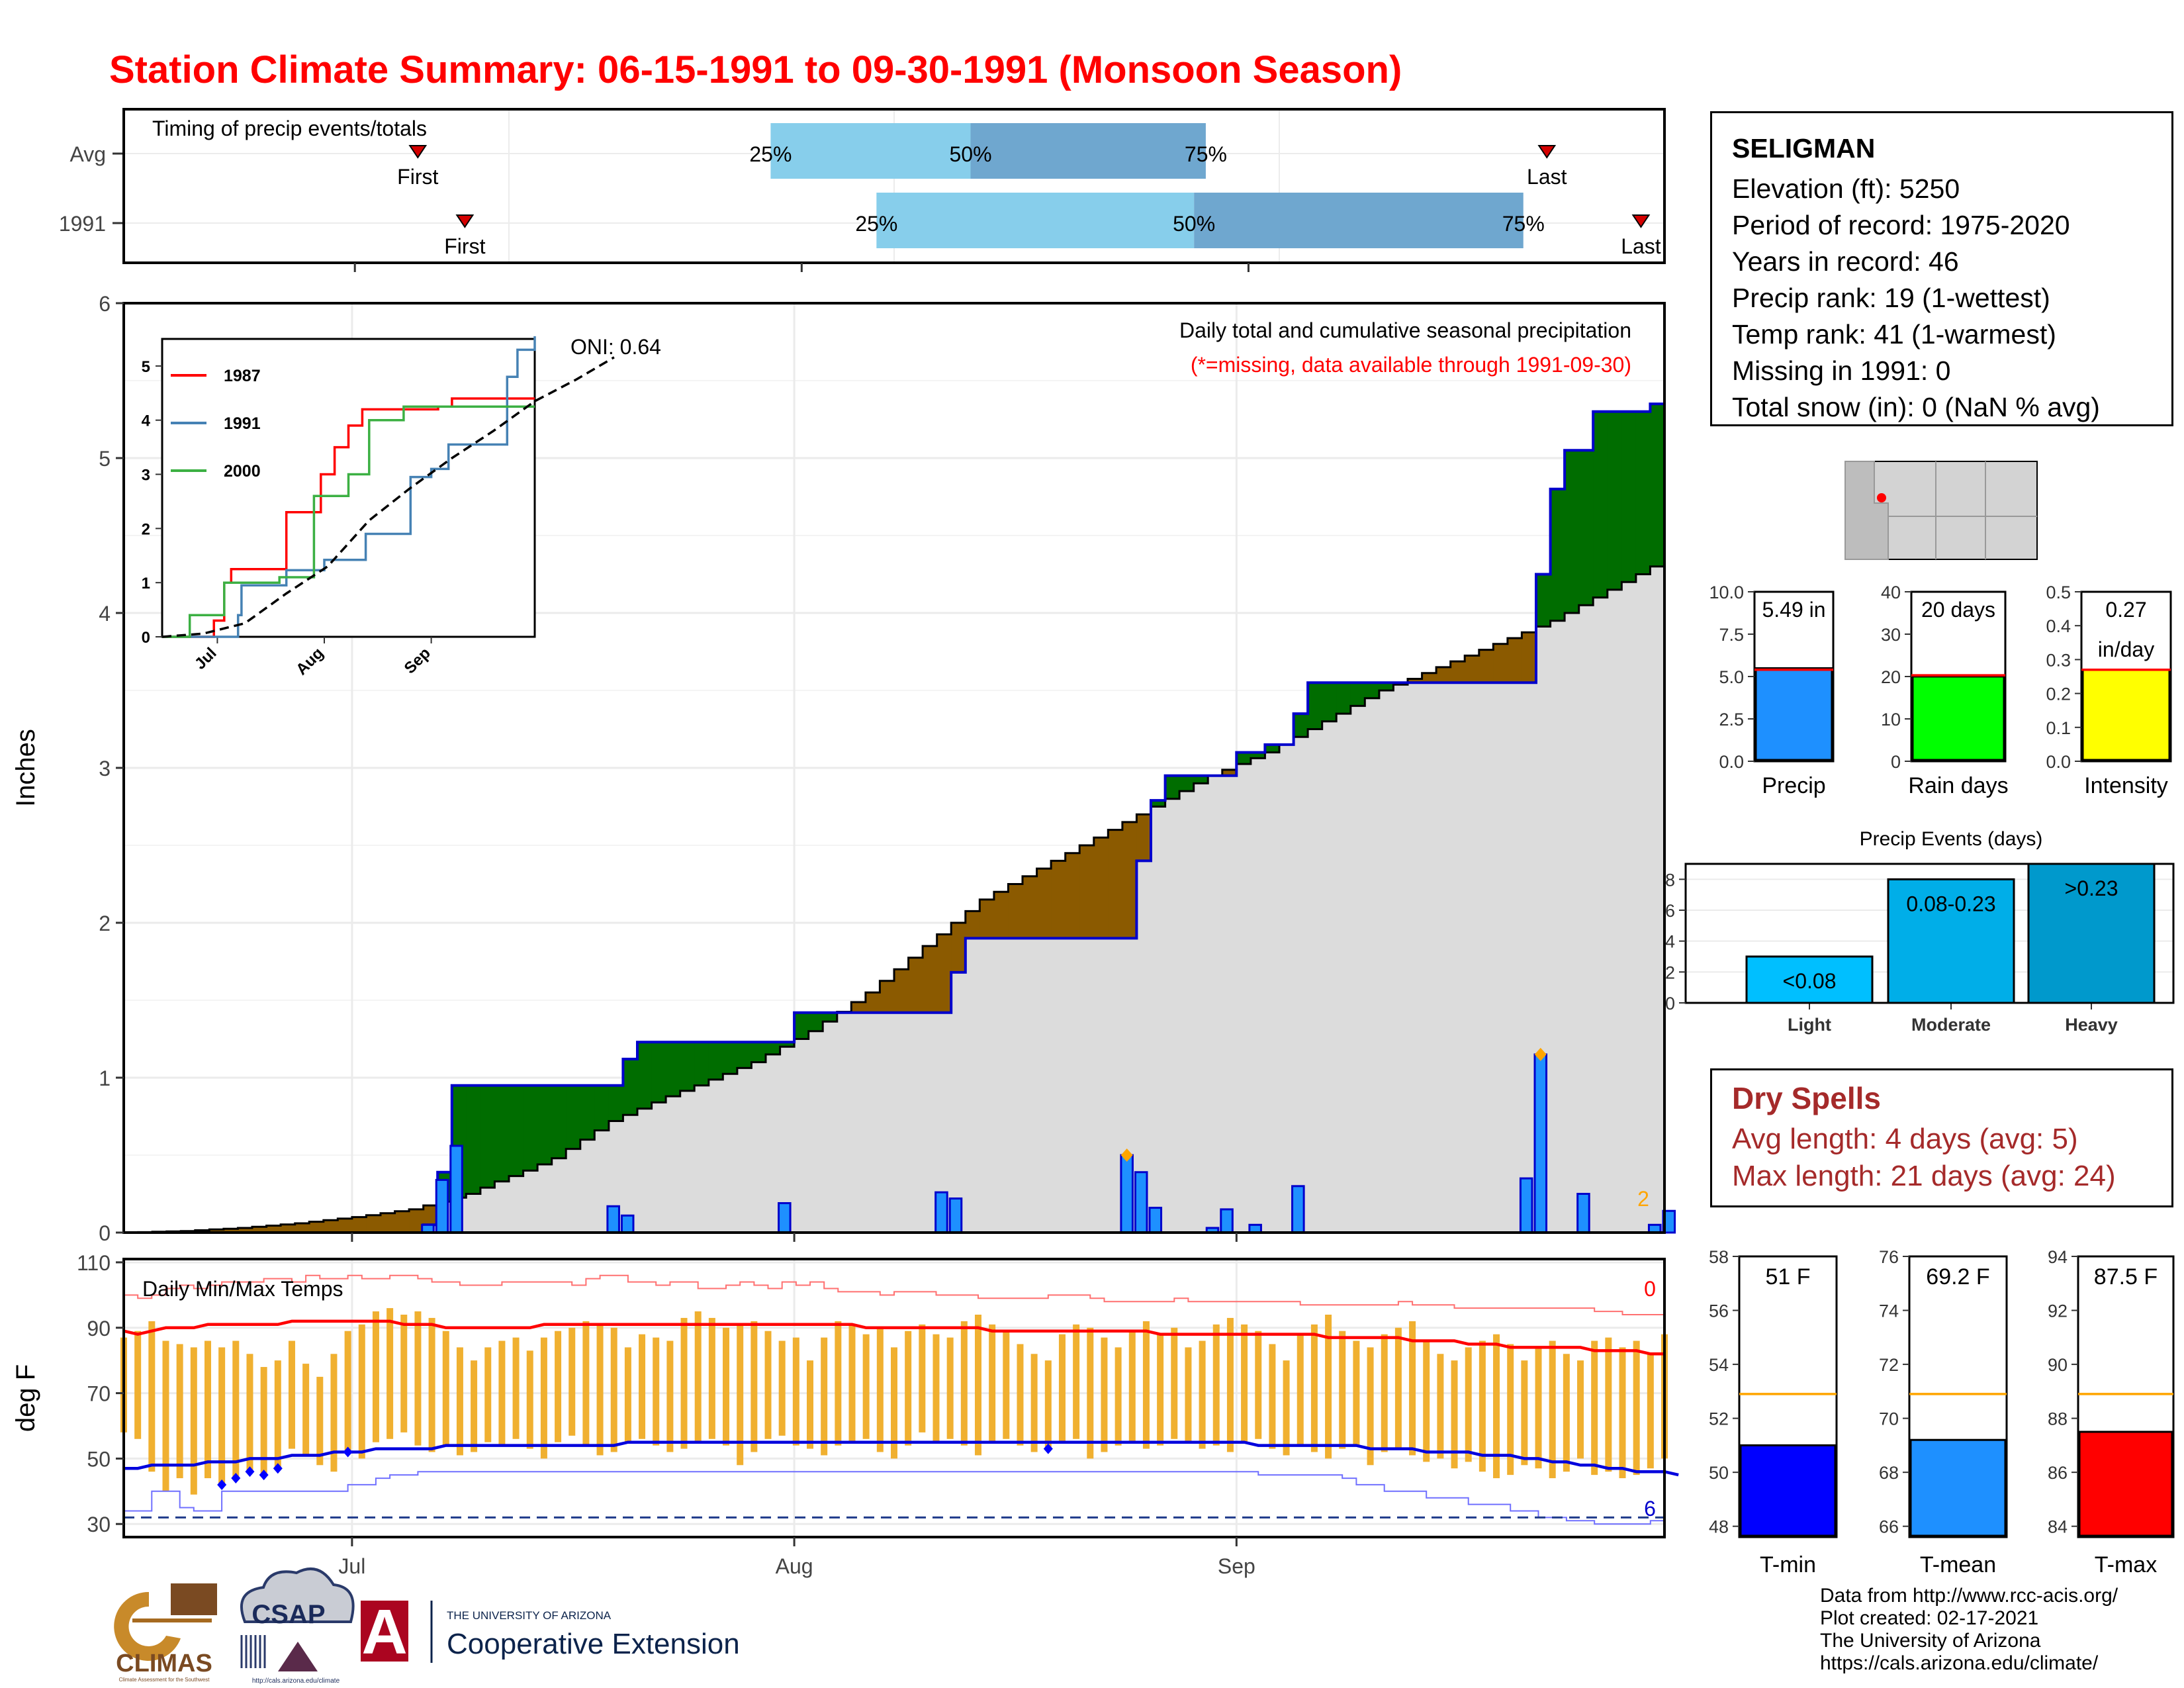 The height and width of the screenshot is (1688, 2184). Describe the element at coordinates (2058, 1257) in the screenshot. I see `stemps-temp-2-y-tick-label: 94` at that location.